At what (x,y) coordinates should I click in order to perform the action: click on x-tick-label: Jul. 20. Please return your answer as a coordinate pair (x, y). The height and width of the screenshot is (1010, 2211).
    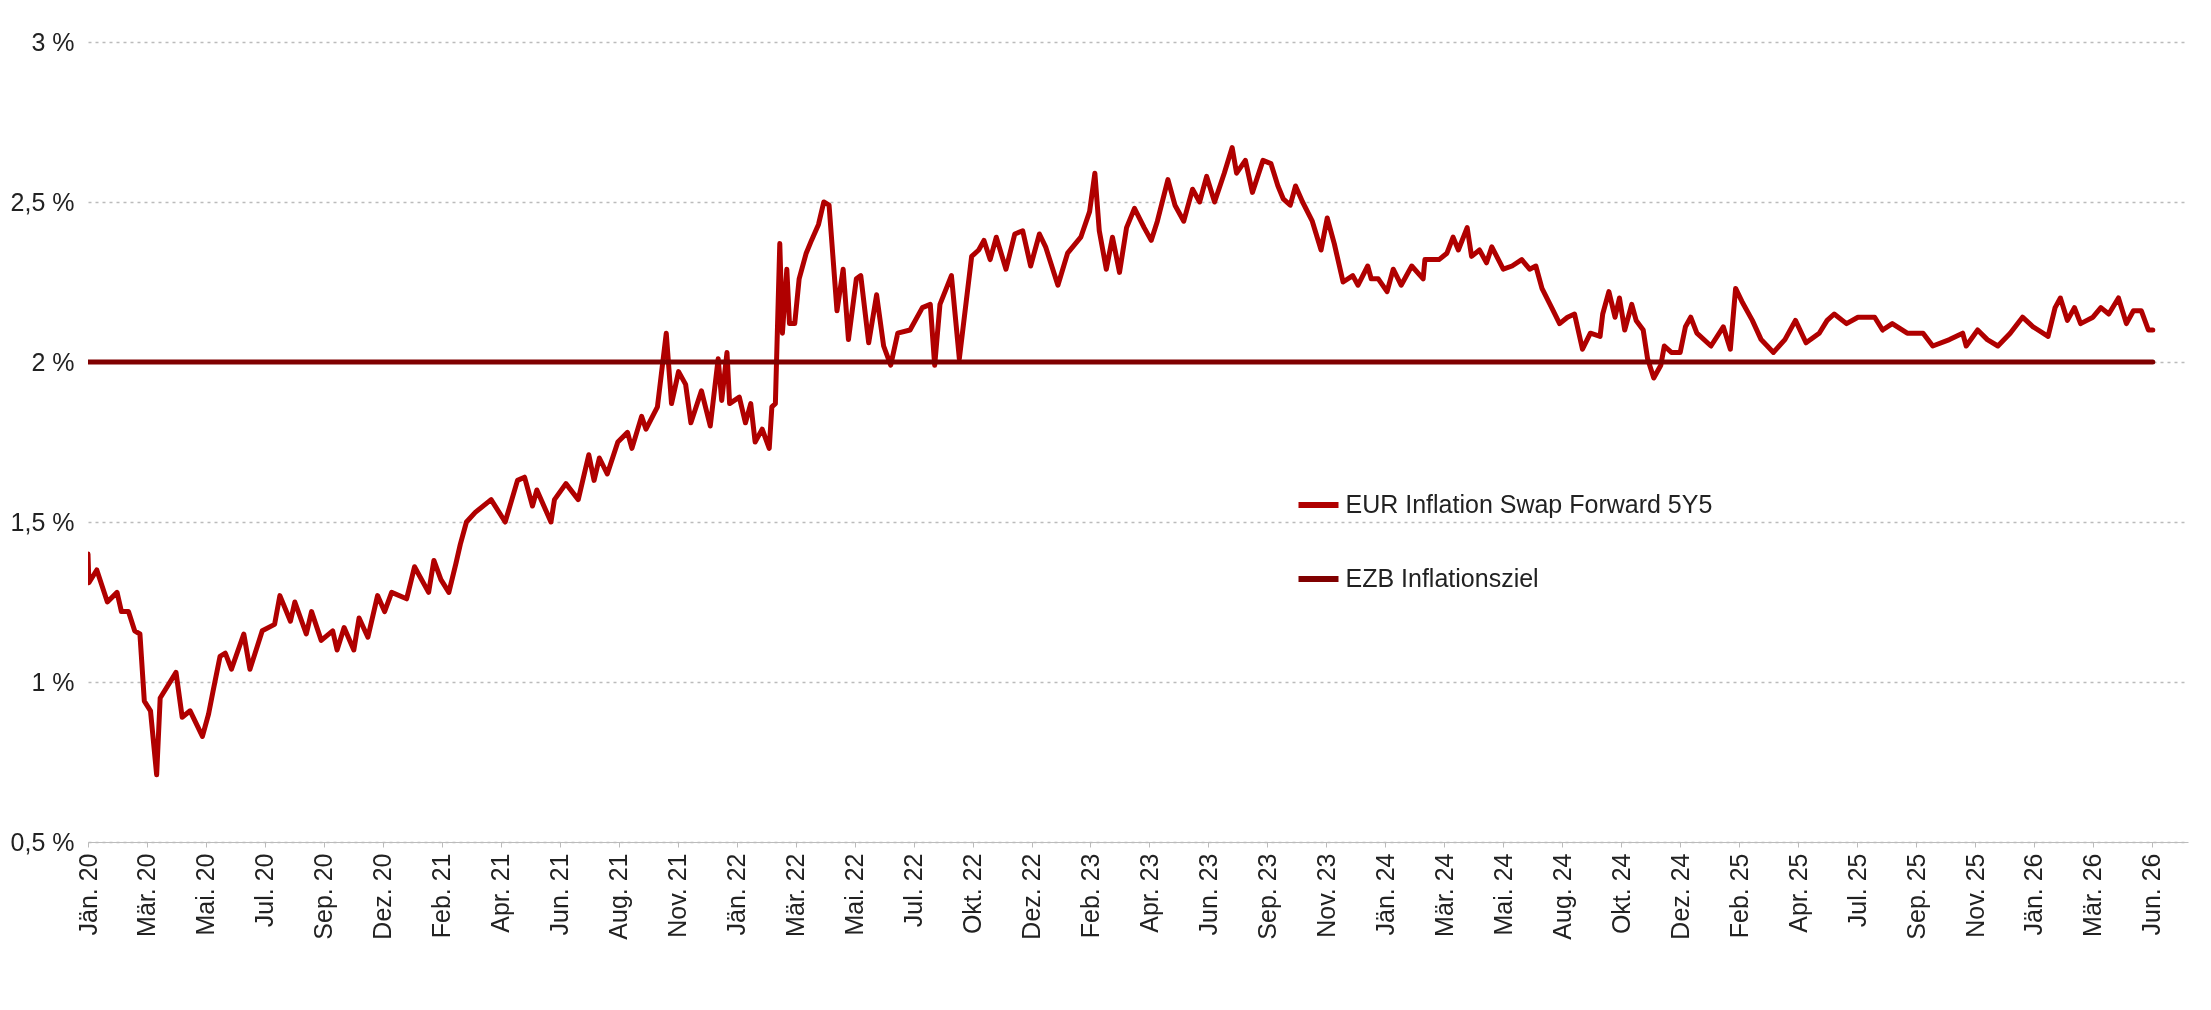
    Looking at the image, I should click on (264, 890).